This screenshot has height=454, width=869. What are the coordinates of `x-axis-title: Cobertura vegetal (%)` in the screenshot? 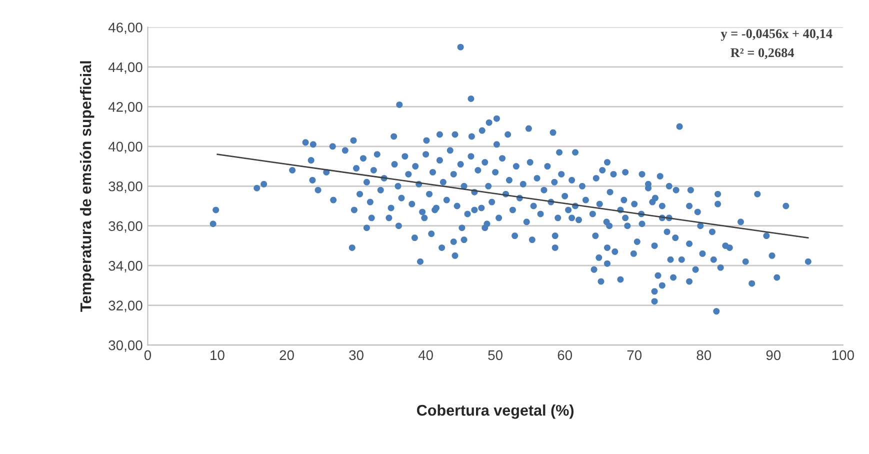 It's located at (495, 411).